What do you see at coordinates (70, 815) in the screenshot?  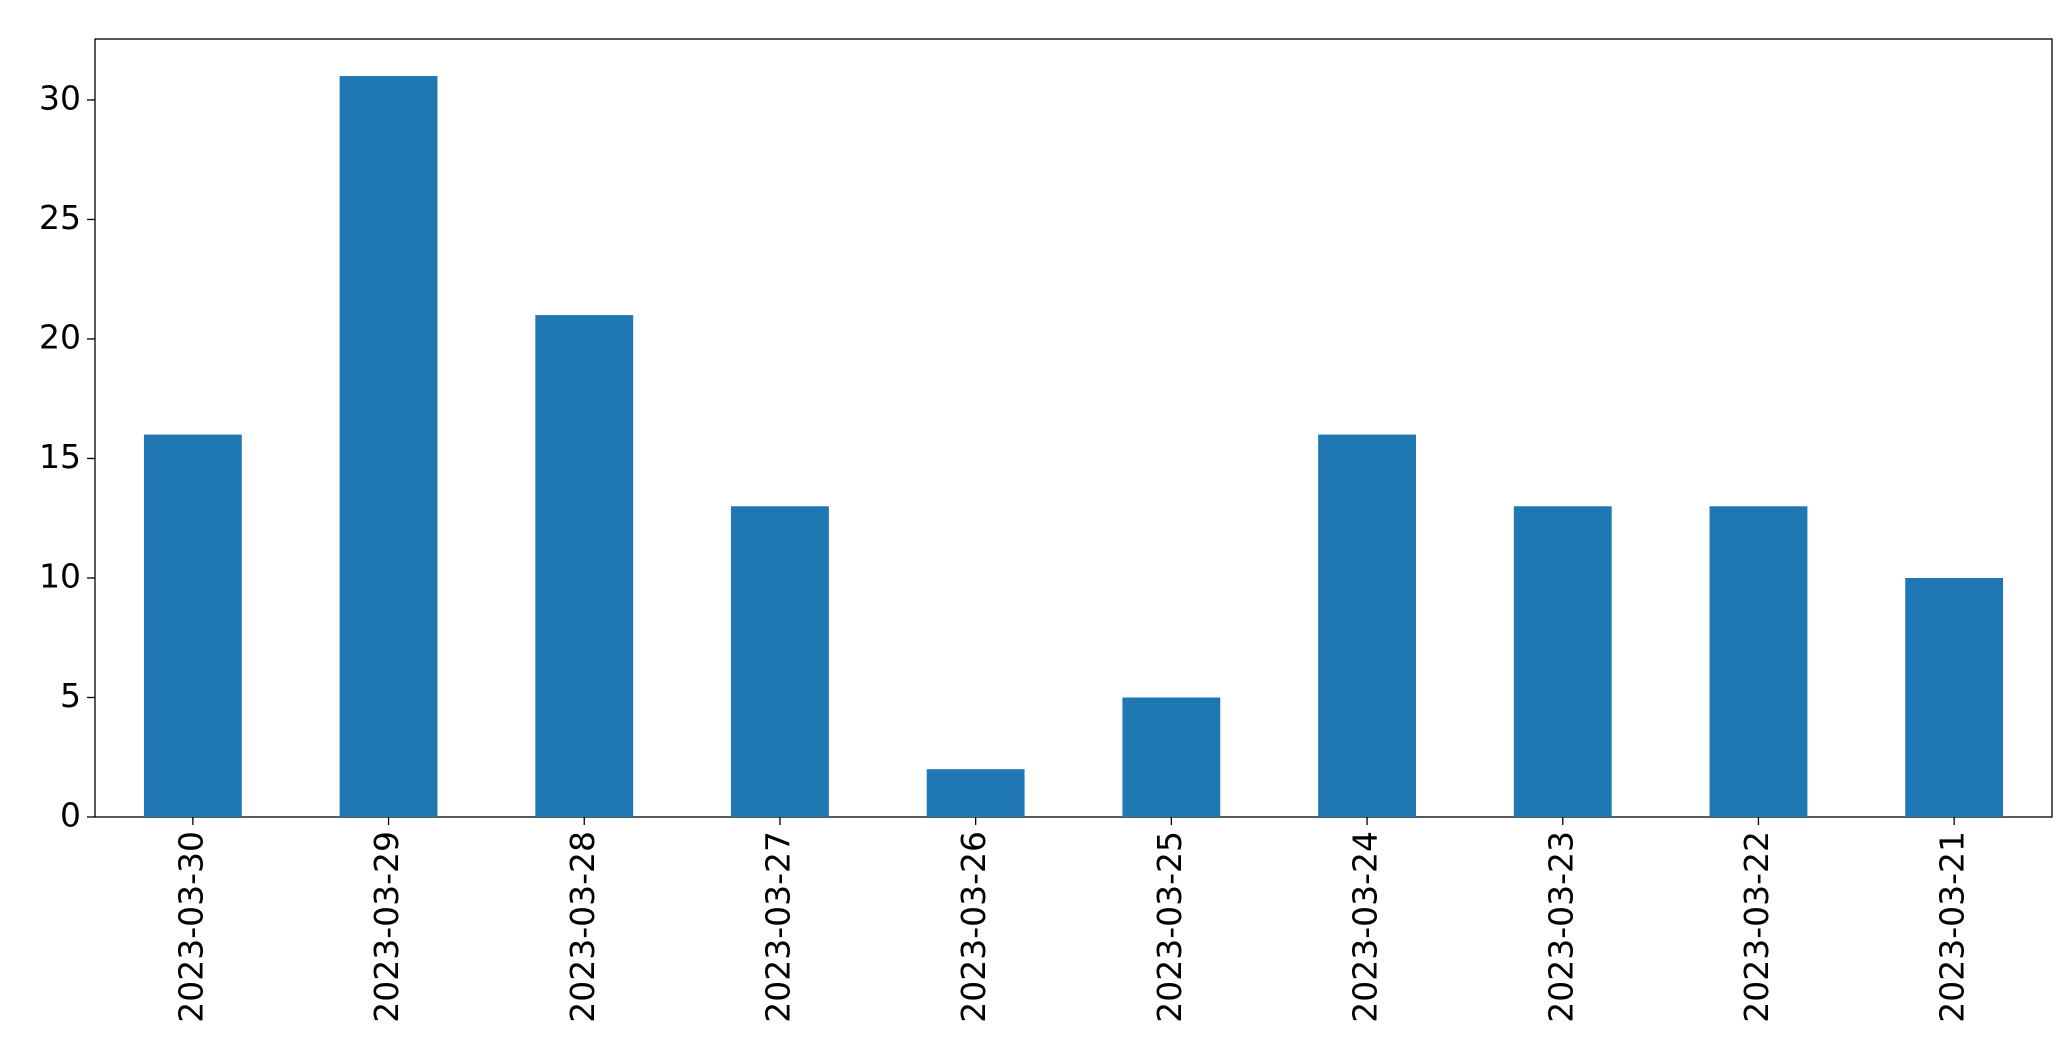 I see `y-tick-label: 0` at bounding box center [70, 815].